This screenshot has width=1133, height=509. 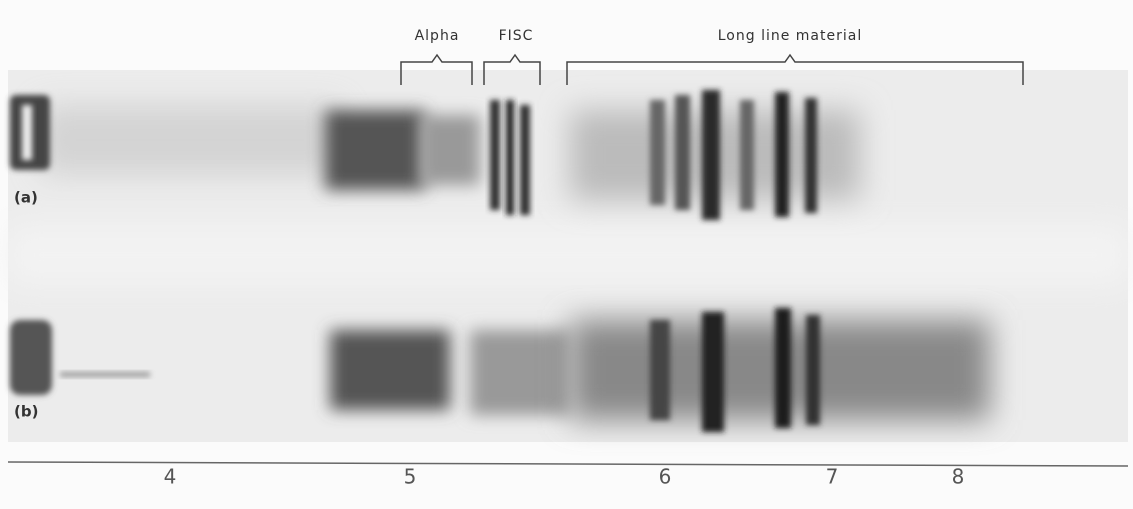 I want to click on scale-line, so click(x=568, y=464).